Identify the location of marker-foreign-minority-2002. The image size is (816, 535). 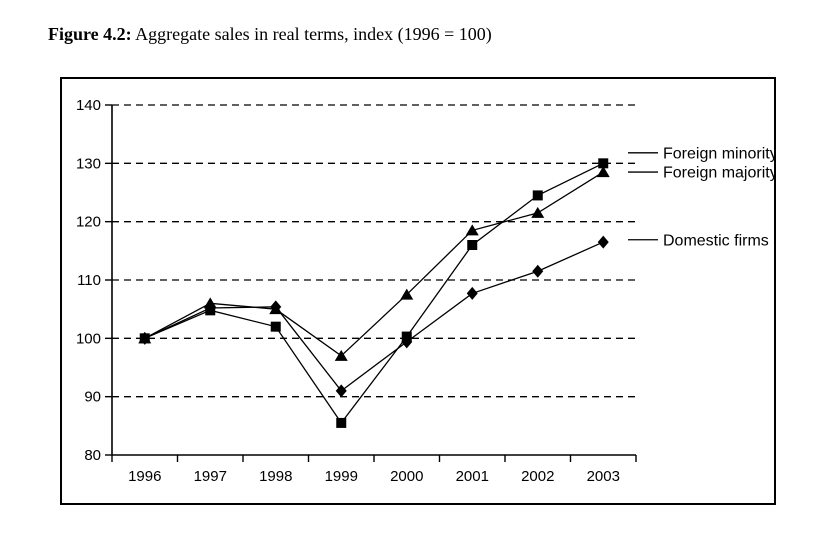
(537, 195).